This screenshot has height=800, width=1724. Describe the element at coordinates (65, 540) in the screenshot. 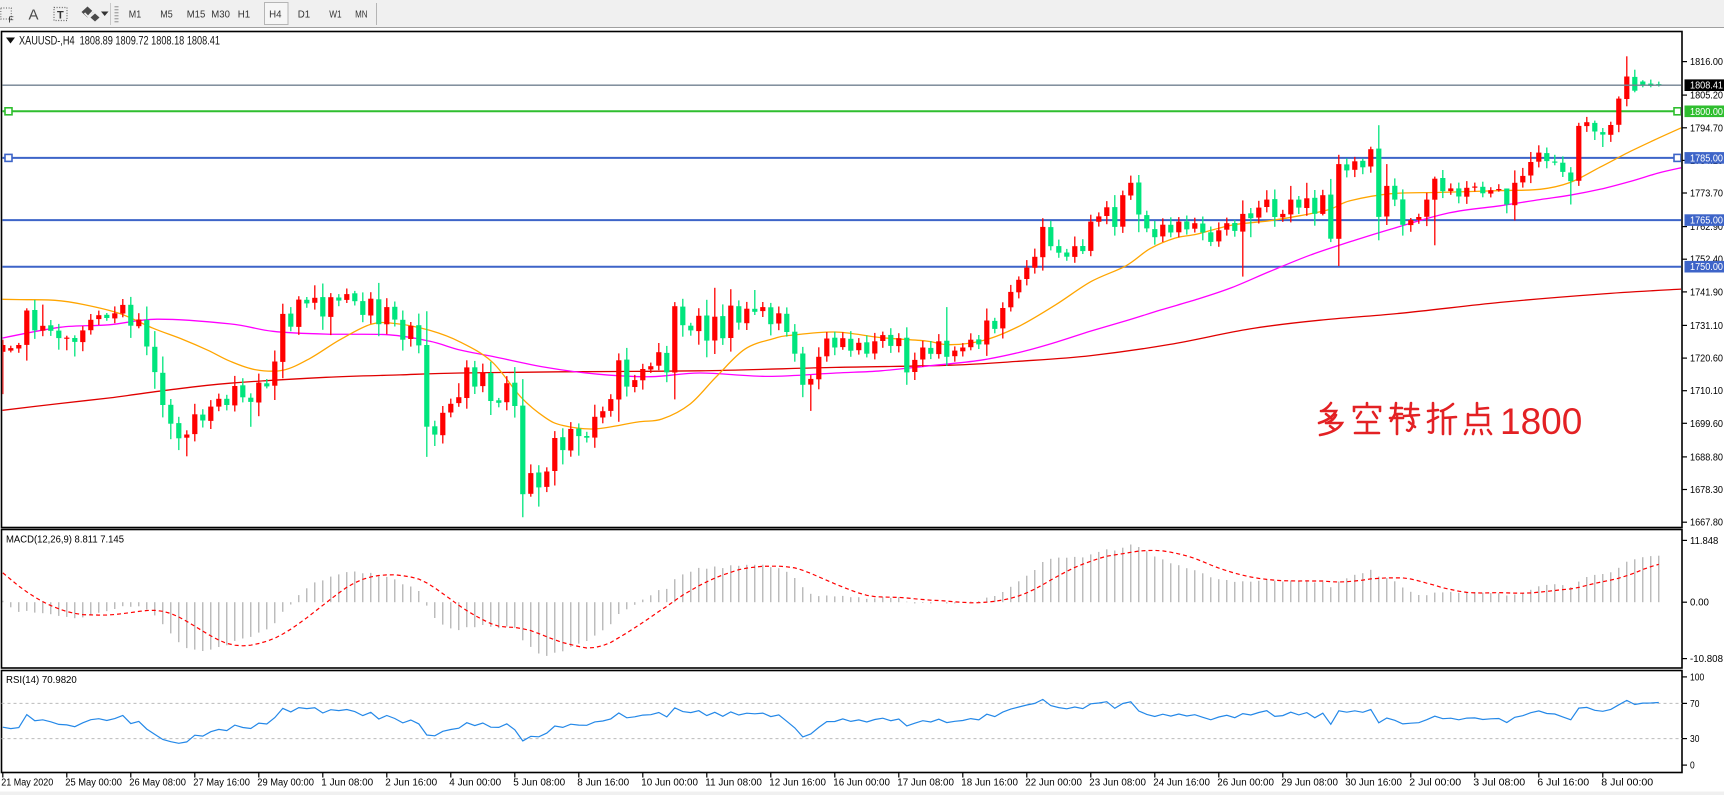

I see `svg-text: MACD(12,26,9) 8.811 7.145` at that location.